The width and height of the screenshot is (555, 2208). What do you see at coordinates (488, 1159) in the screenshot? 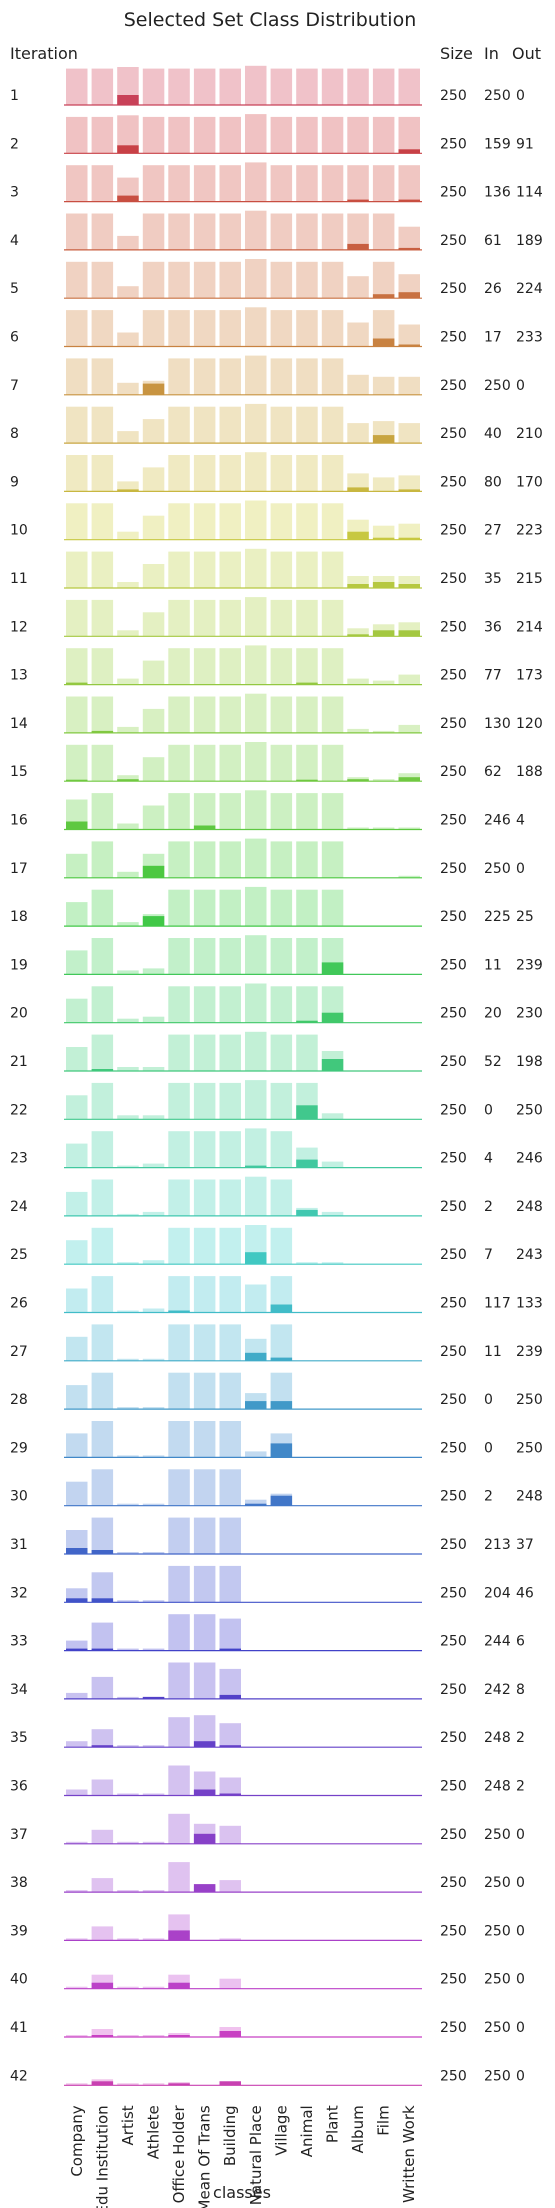
I see `in-value: 4` at bounding box center [488, 1159].